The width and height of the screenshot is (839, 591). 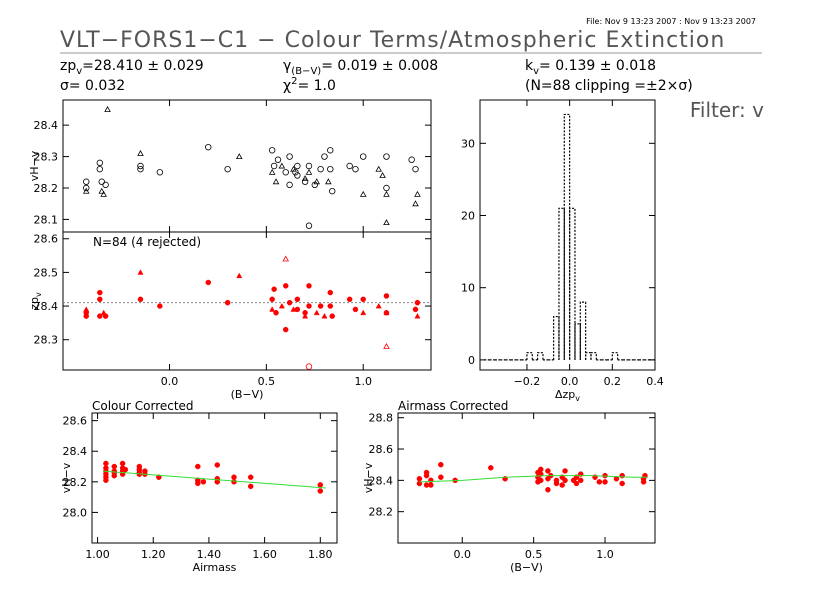 I want to click on x-axis-label-sub: v, so click(x=577, y=398).